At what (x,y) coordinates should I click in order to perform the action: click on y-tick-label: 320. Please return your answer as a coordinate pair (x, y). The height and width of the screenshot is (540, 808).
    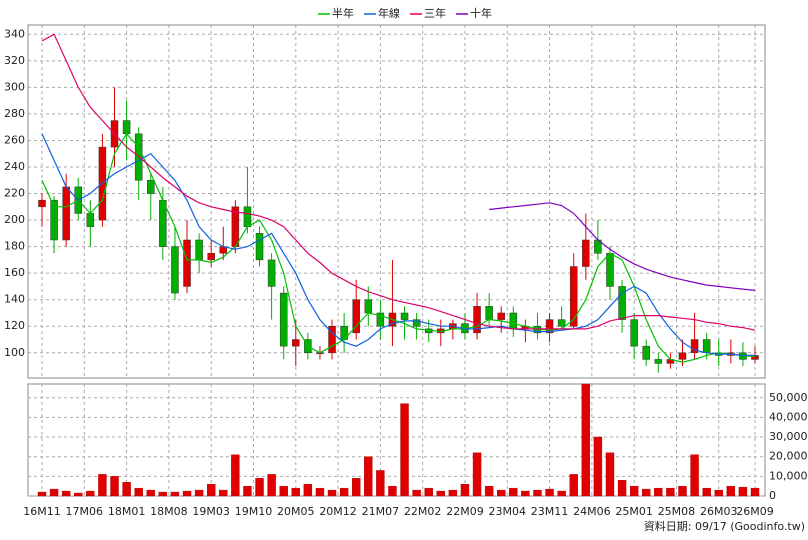
    Looking at the image, I should click on (14, 60).